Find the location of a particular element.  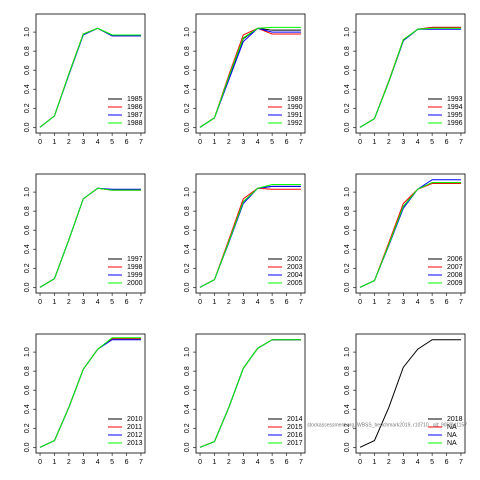

legend-label: 1999 is located at coordinates (135, 275).